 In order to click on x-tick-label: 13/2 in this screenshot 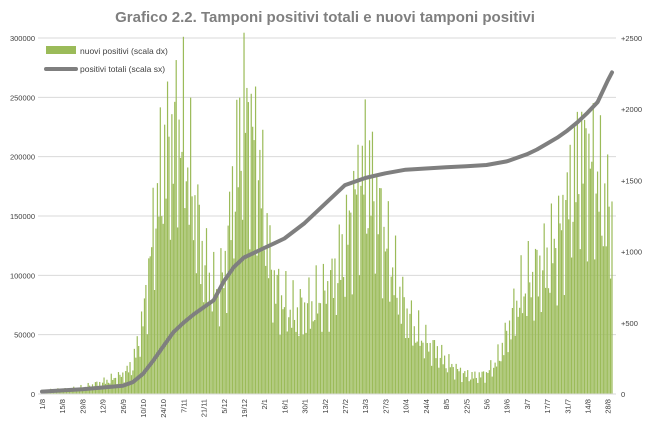, I will do `click(325, 406)`.